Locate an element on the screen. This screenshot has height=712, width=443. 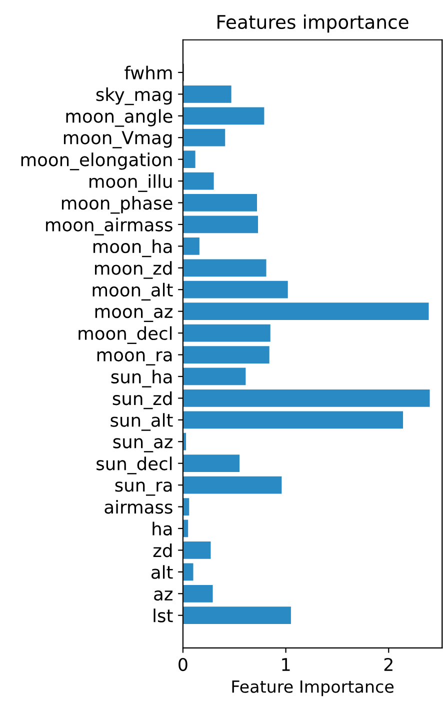
y-tick-label: moon_ra is located at coordinates (134, 358).